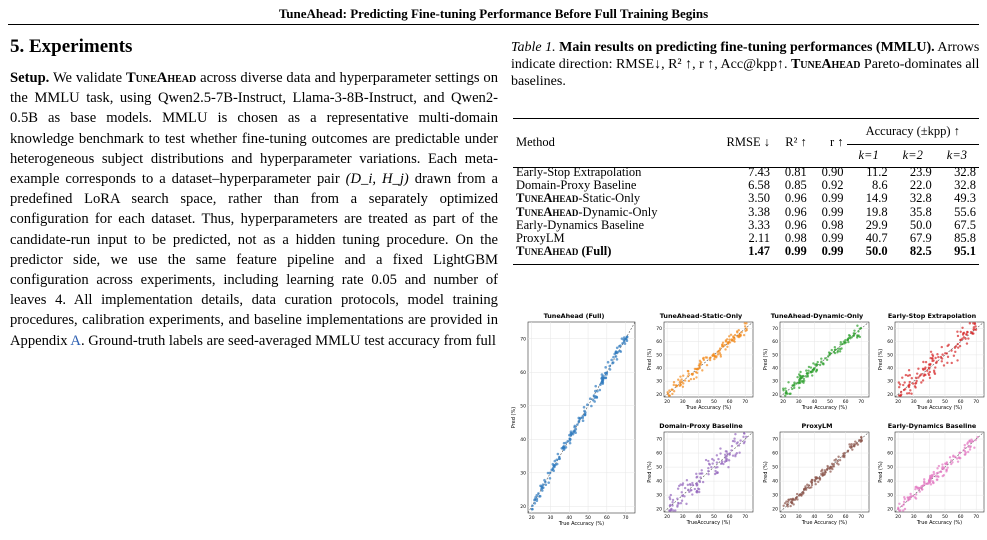  Describe the element at coordinates (667, 517) in the screenshot. I see `x-tick-label: 20` at that location.